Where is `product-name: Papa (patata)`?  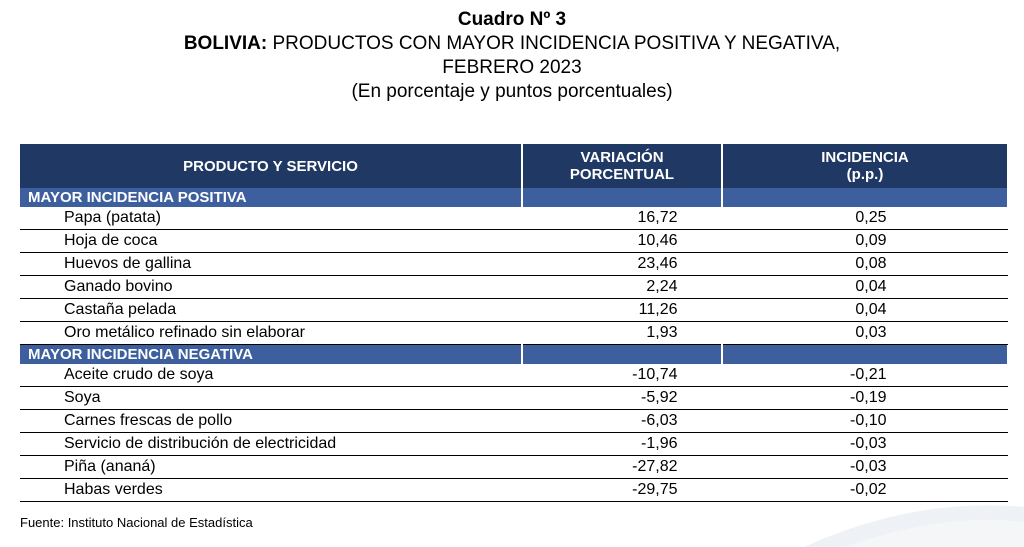
product-name: Papa (patata) is located at coordinates (271, 218).